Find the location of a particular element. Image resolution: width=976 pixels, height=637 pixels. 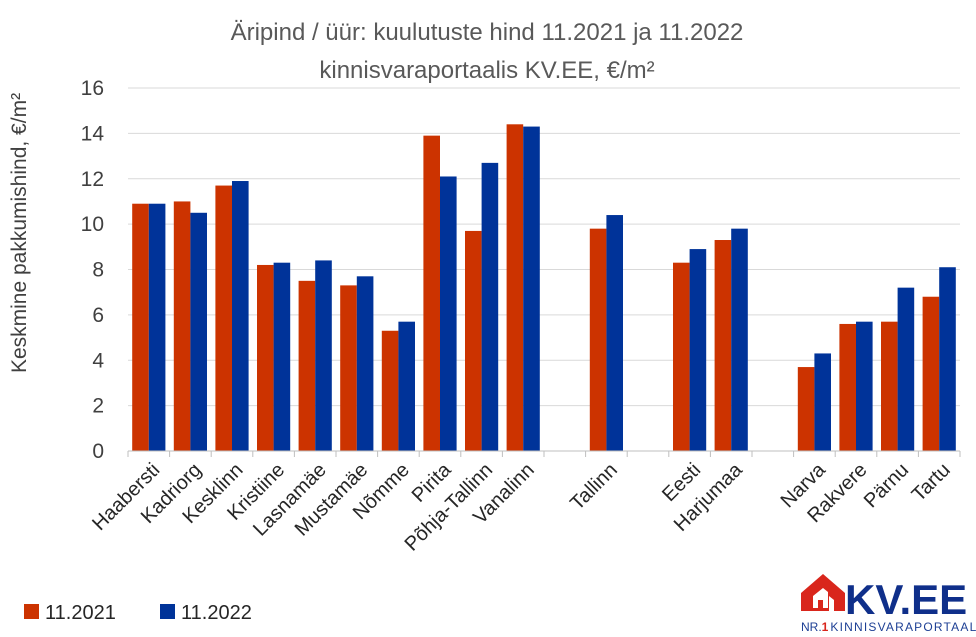

kv-ee-logo: KV.EE NR.1 KINNISVARAPORTAAL is located at coordinates (888, 604).